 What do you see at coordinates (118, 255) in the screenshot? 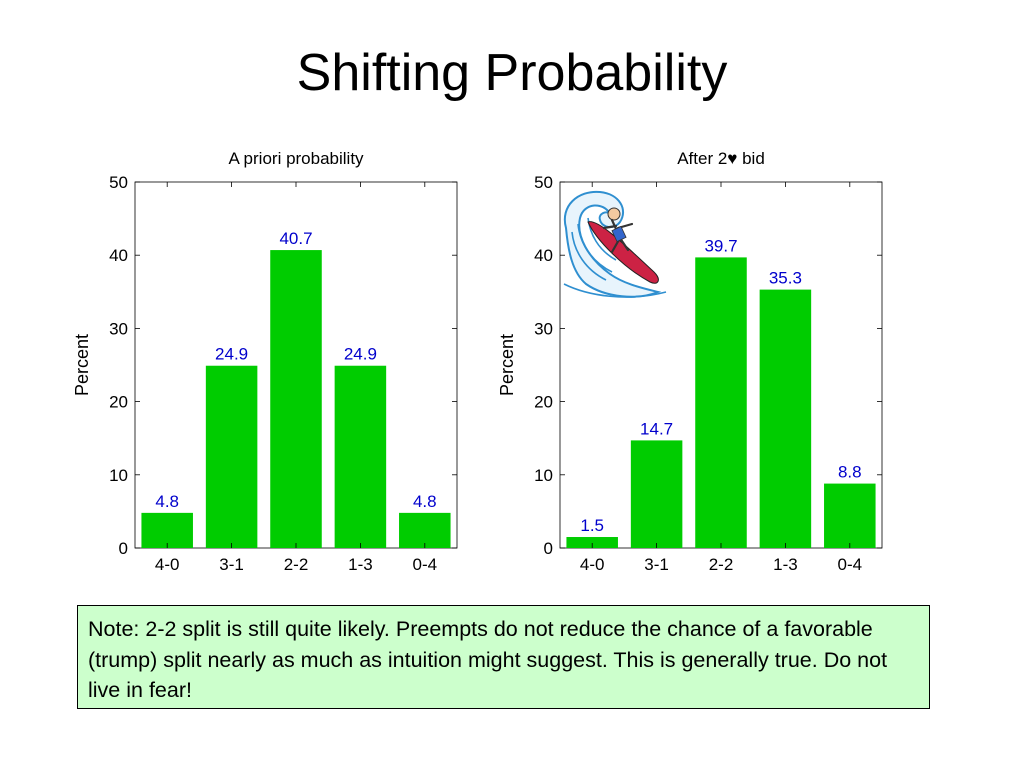
I see `chart1-ytick-label: 40` at bounding box center [118, 255].